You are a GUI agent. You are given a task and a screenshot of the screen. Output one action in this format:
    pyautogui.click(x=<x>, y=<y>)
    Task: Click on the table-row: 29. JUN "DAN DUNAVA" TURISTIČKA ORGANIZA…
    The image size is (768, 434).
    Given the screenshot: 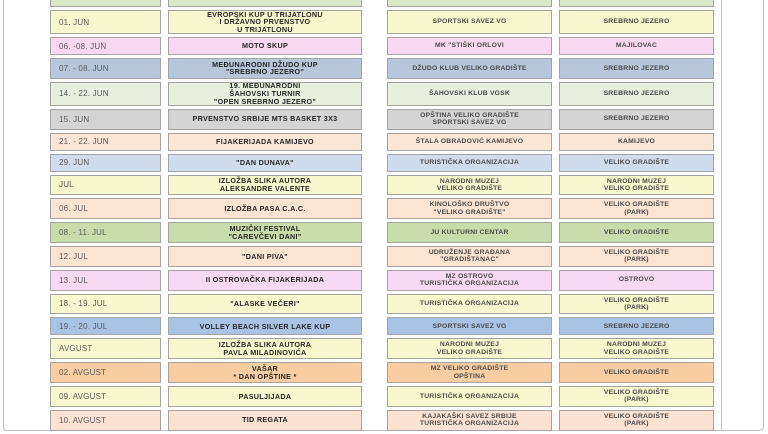 What is the action you would take?
    pyautogui.click(x=382, y=162)
    